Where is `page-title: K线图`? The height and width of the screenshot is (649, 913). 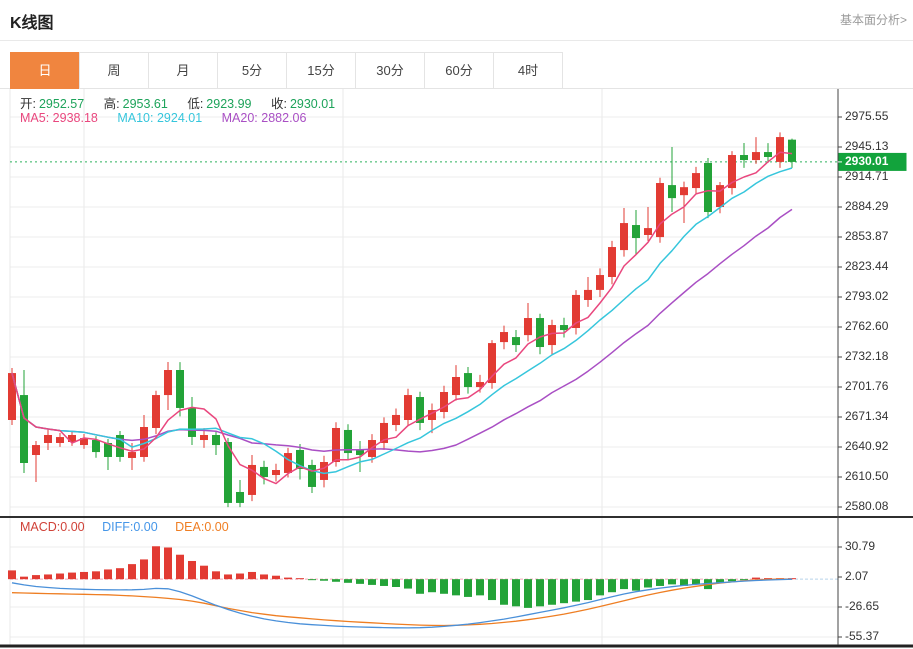 page-title: K线图 is located at coordinates (32, 23).